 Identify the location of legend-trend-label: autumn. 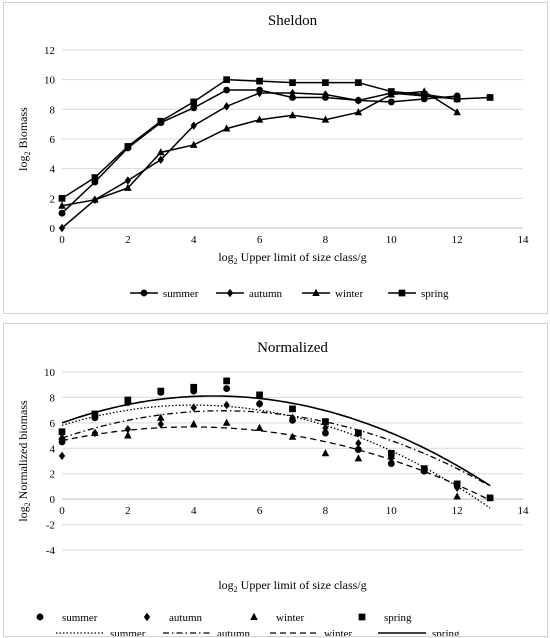
(233, 632).